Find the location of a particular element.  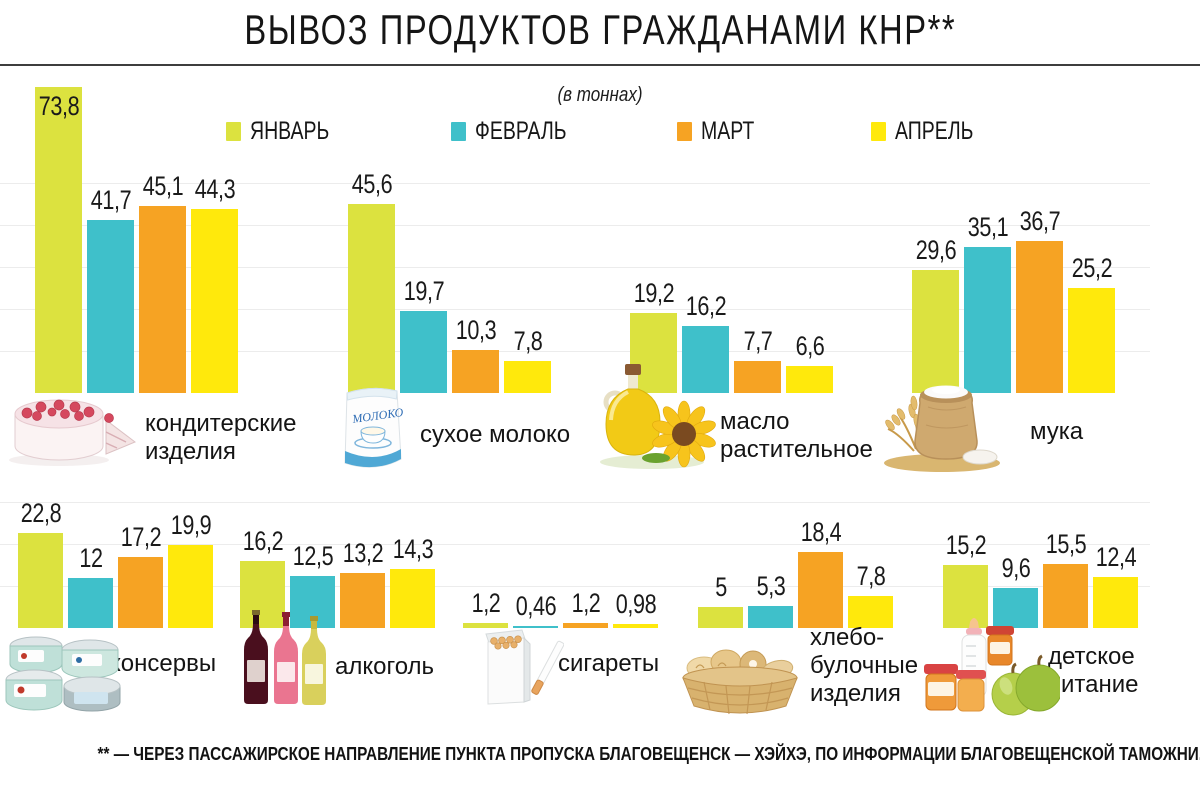

bar-март: 45,1 is located at coordinates (162, 282).